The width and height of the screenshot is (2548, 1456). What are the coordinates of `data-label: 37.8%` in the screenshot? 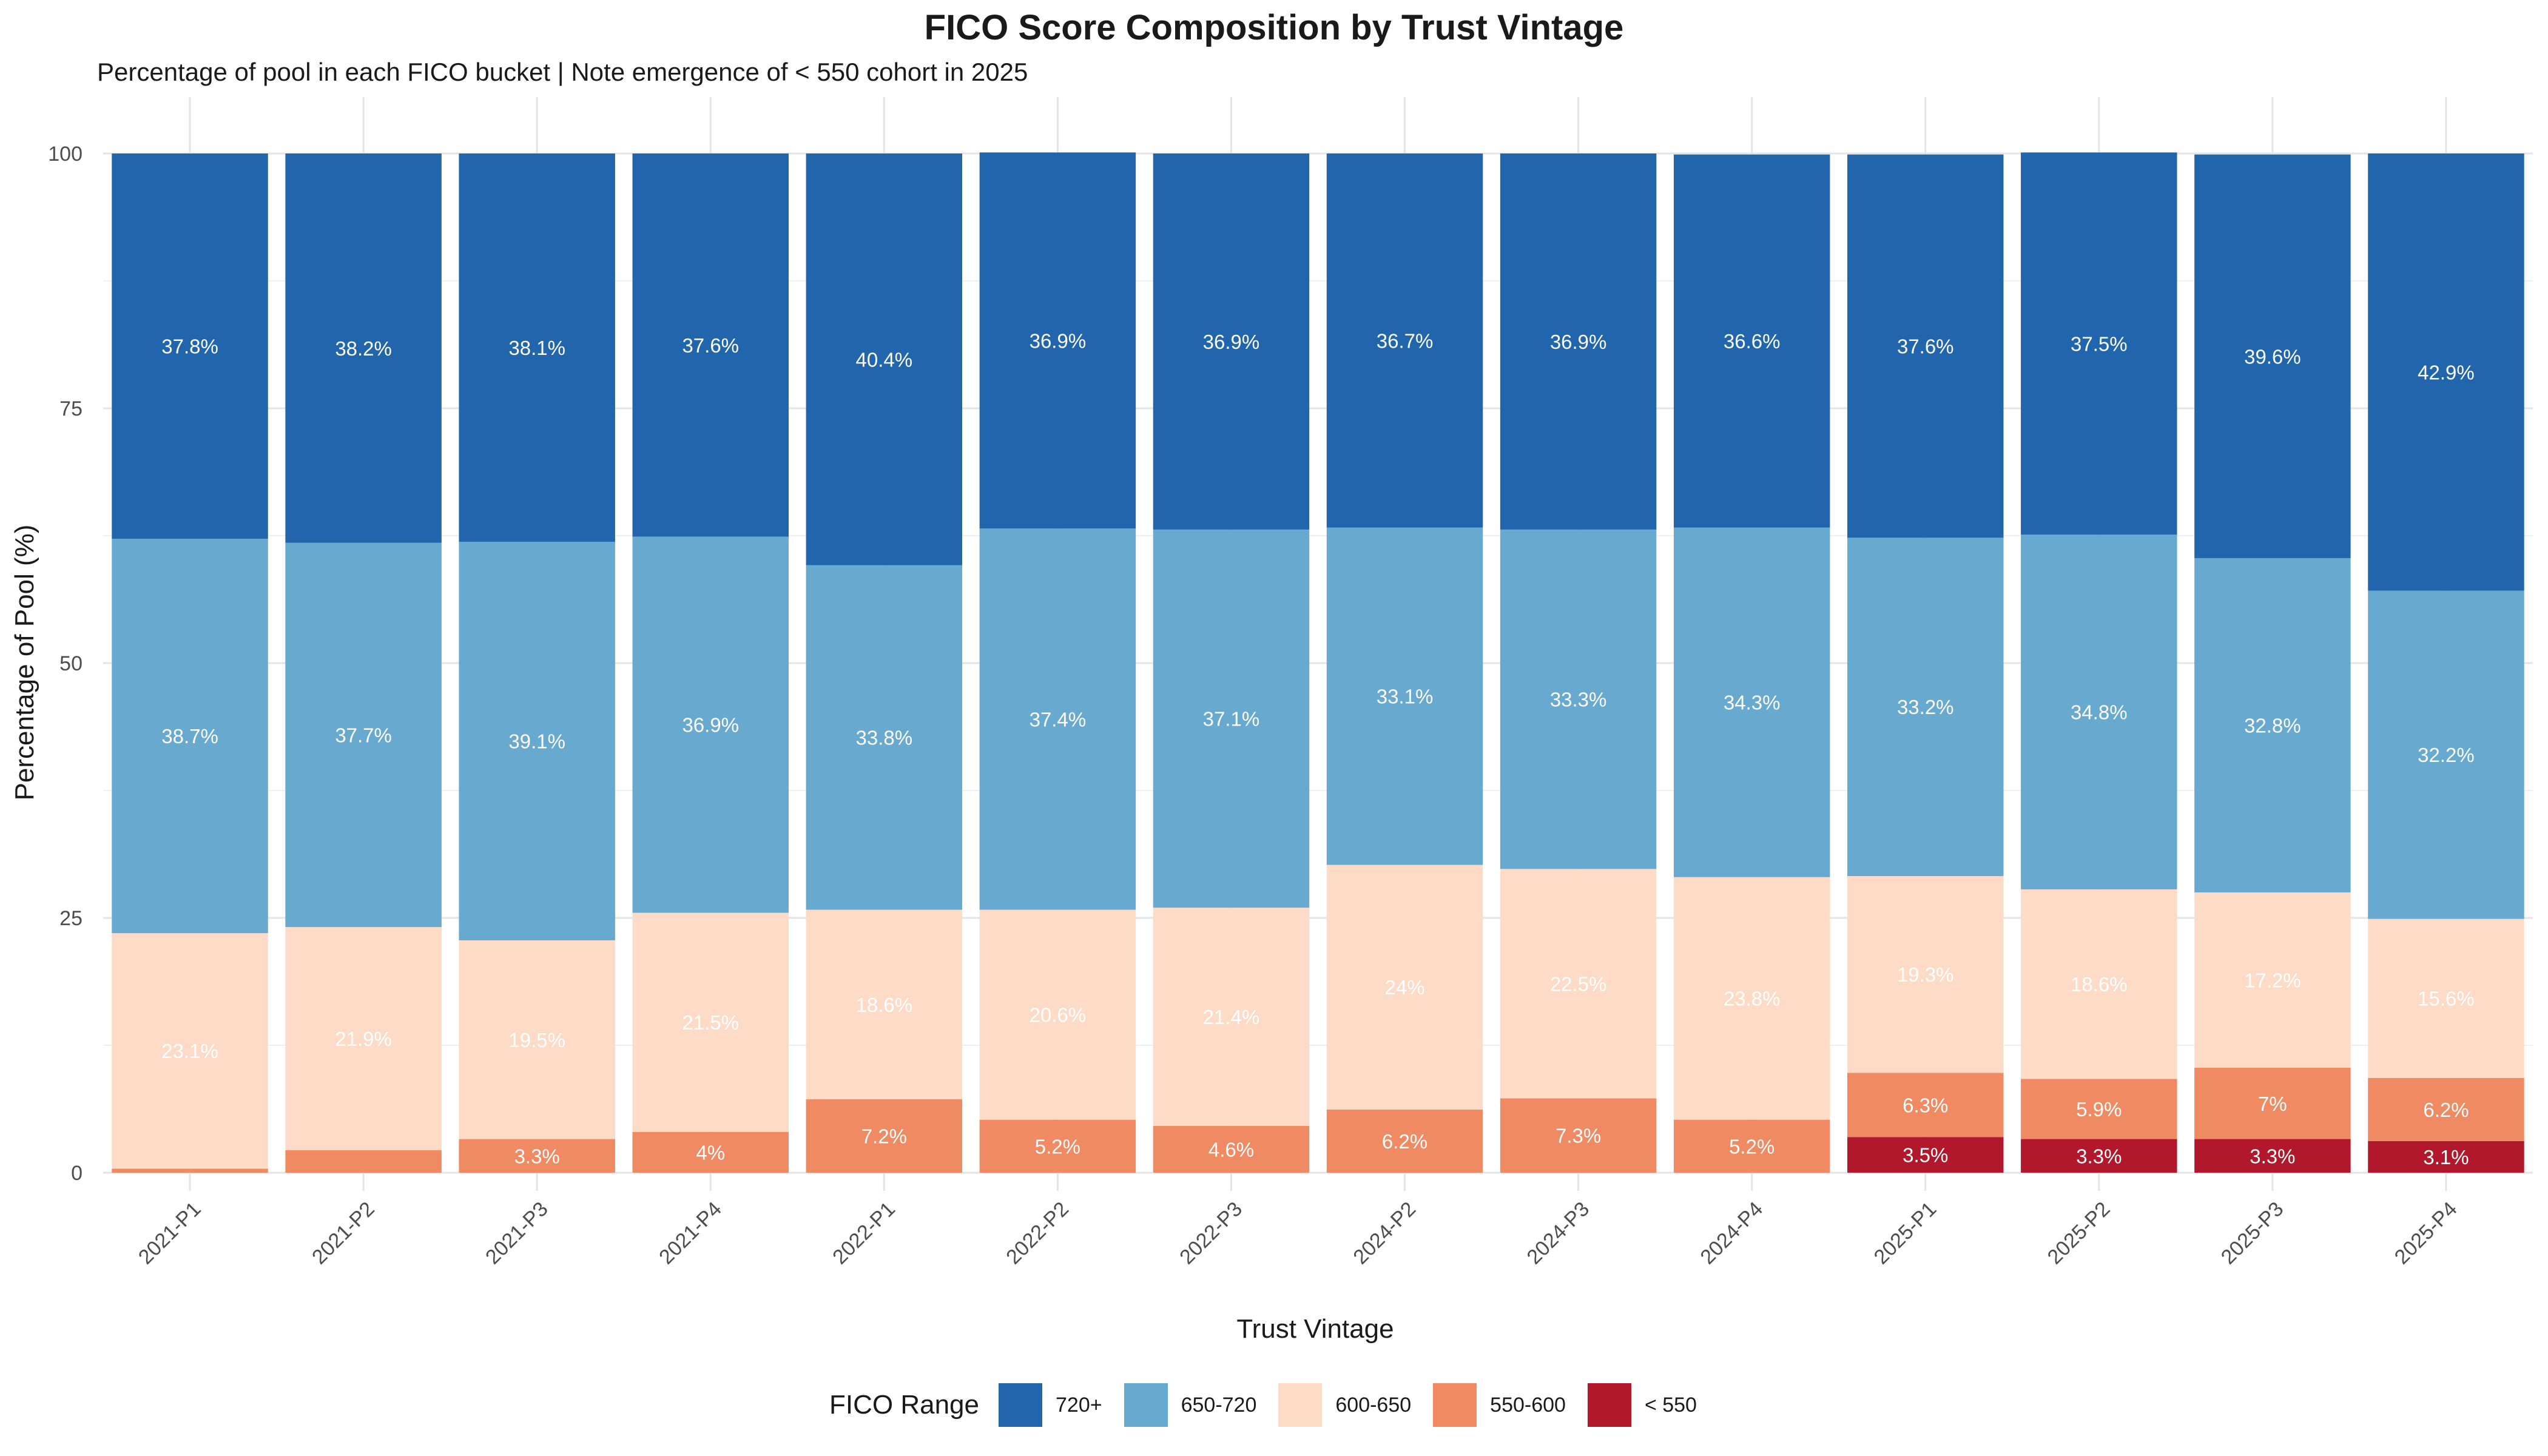 It's located at (189, 346).